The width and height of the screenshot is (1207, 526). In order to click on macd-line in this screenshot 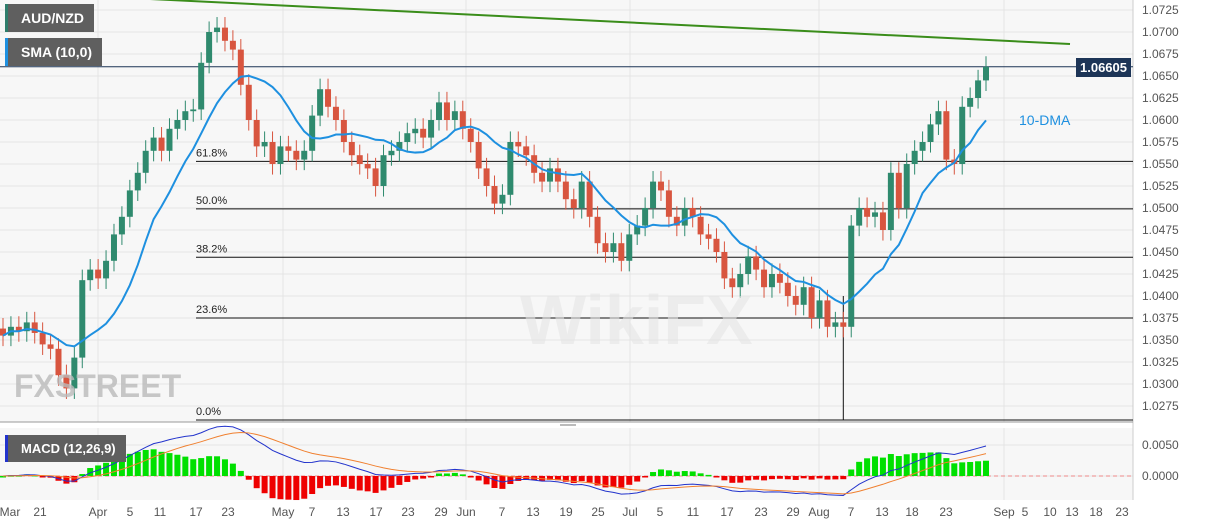, I will do `click(494, 460)`.